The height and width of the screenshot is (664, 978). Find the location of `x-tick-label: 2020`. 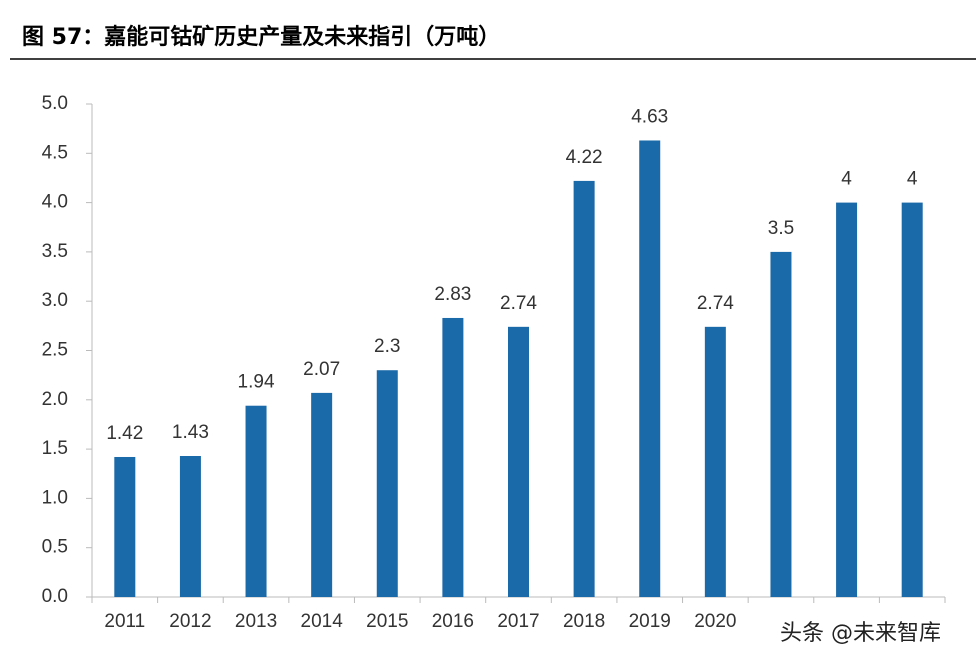

x-tick-label: 2020 is located at coordinates (715, 621).